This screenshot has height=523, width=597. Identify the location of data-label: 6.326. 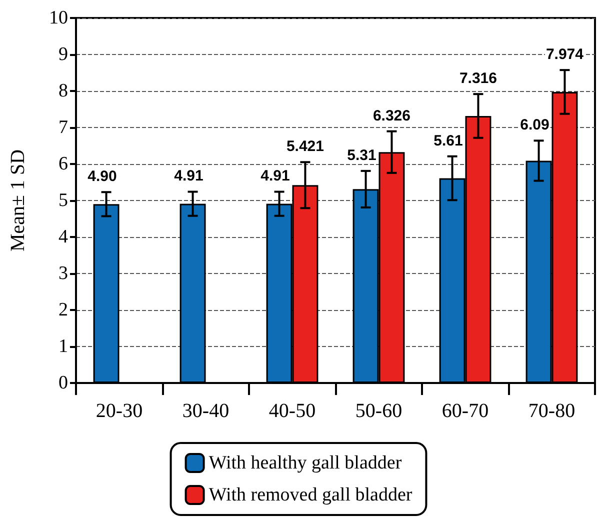
(391, 115).